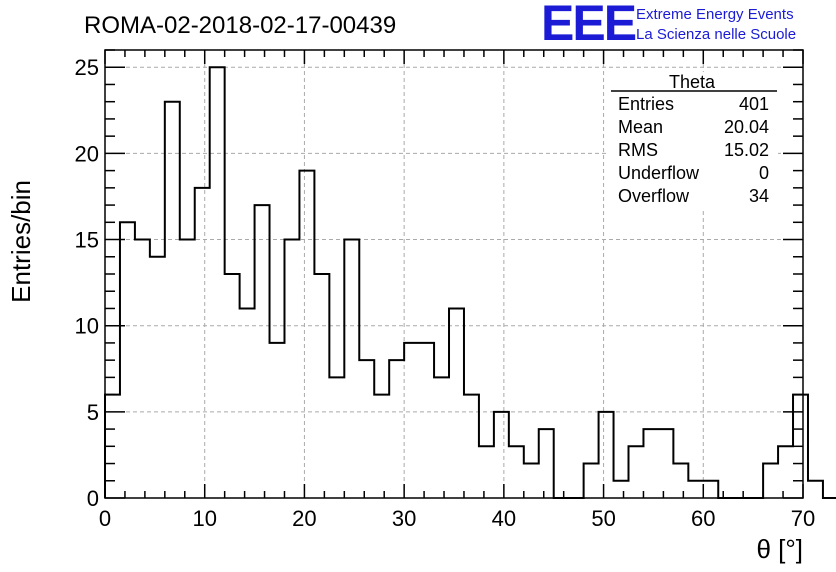 The width and height of the screenshot is (836, 572). What do you see at coordinates (240, 25) in the screenshot?
I see `chart-title: ROMA-02-2018-02-17-00439` at bounding box center [240, 25].